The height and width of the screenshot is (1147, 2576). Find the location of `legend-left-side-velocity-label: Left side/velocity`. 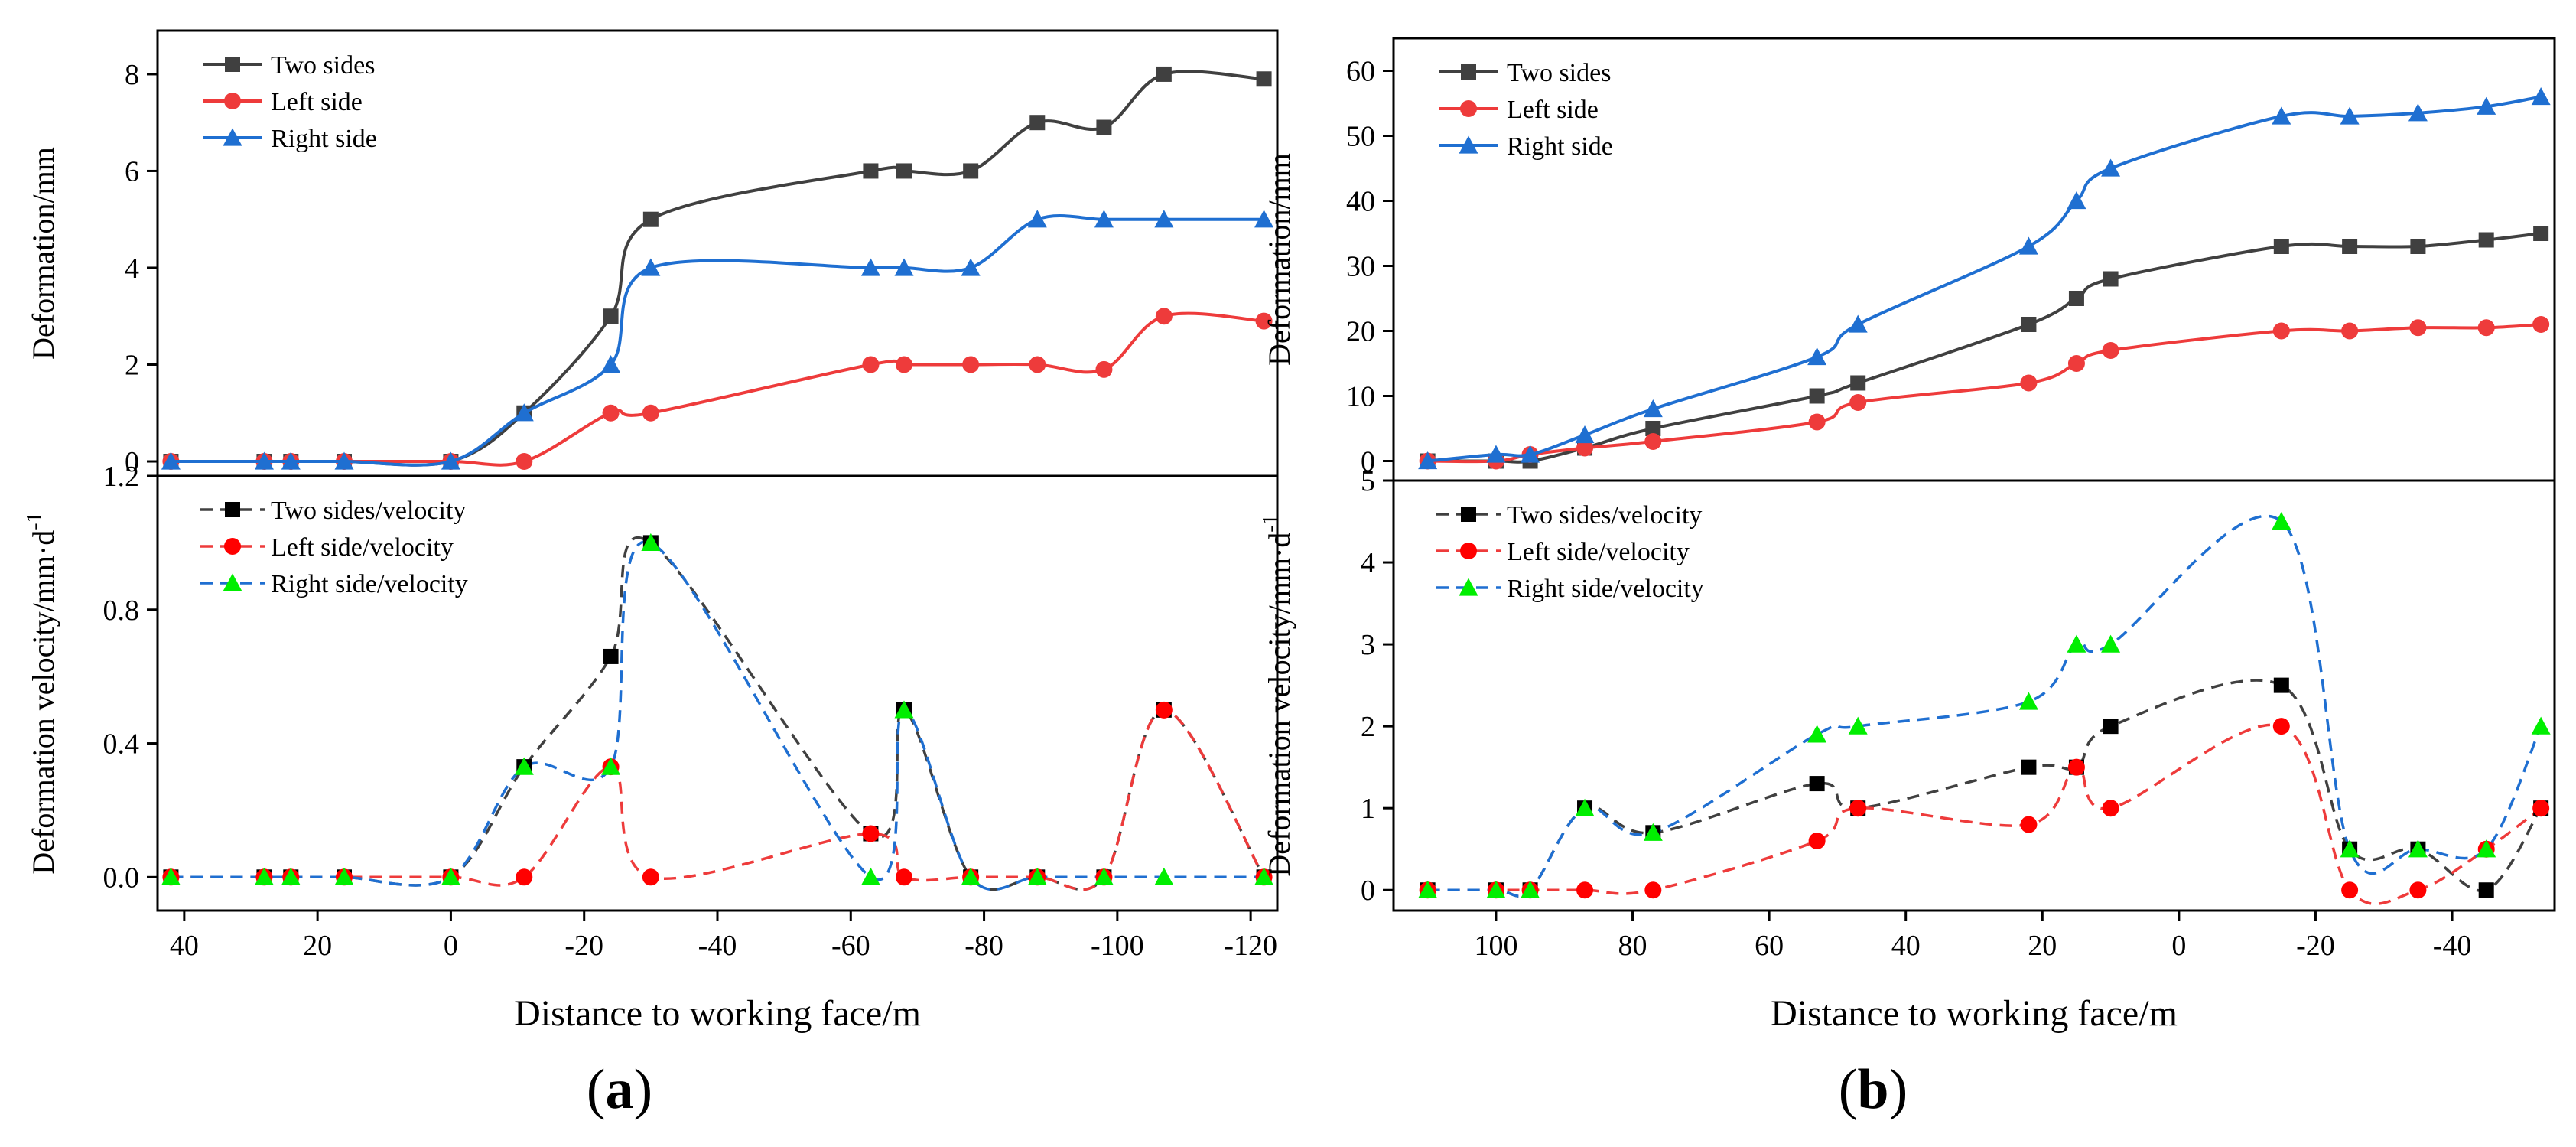

legend-left-side-velocity-label: Left side/velocity is located at coordinates (362, 547).